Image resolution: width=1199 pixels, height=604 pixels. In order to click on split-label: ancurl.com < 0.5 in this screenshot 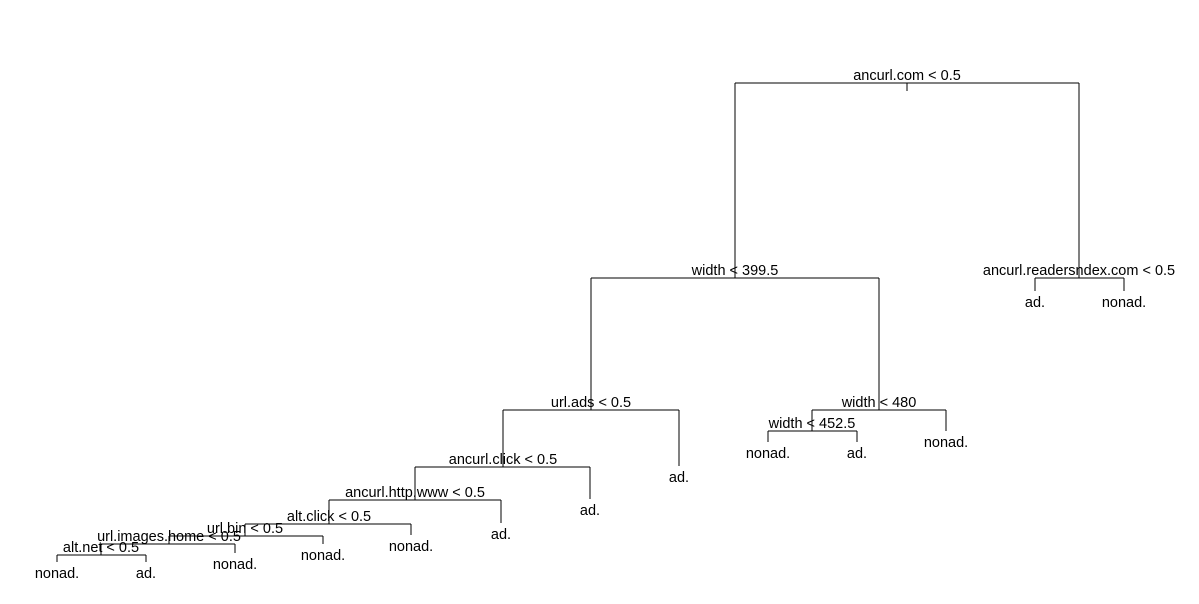, I will do `click(907, 76)`.